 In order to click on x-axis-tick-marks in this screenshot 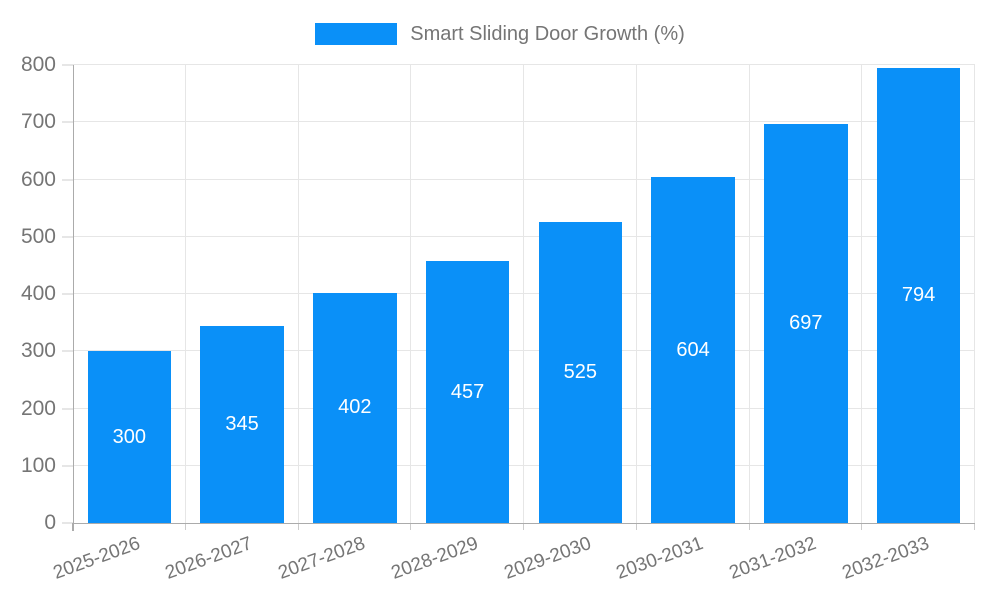, I will do `click(523, 527)`.